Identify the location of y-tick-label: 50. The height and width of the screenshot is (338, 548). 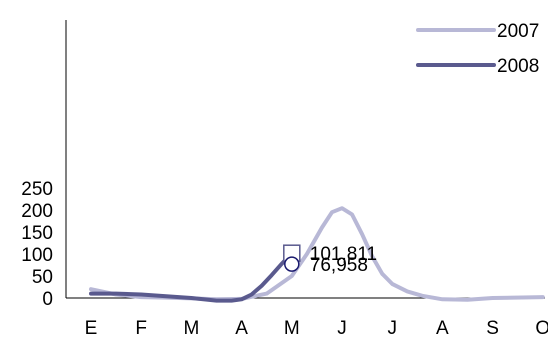
(42, 277).